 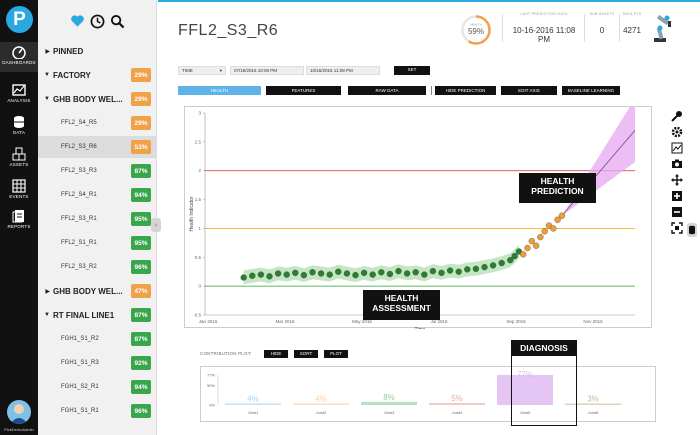 What do you see at coordinates (677, 116) in the screenshot?
I see `key-tool` at bounding box center [677, 116].